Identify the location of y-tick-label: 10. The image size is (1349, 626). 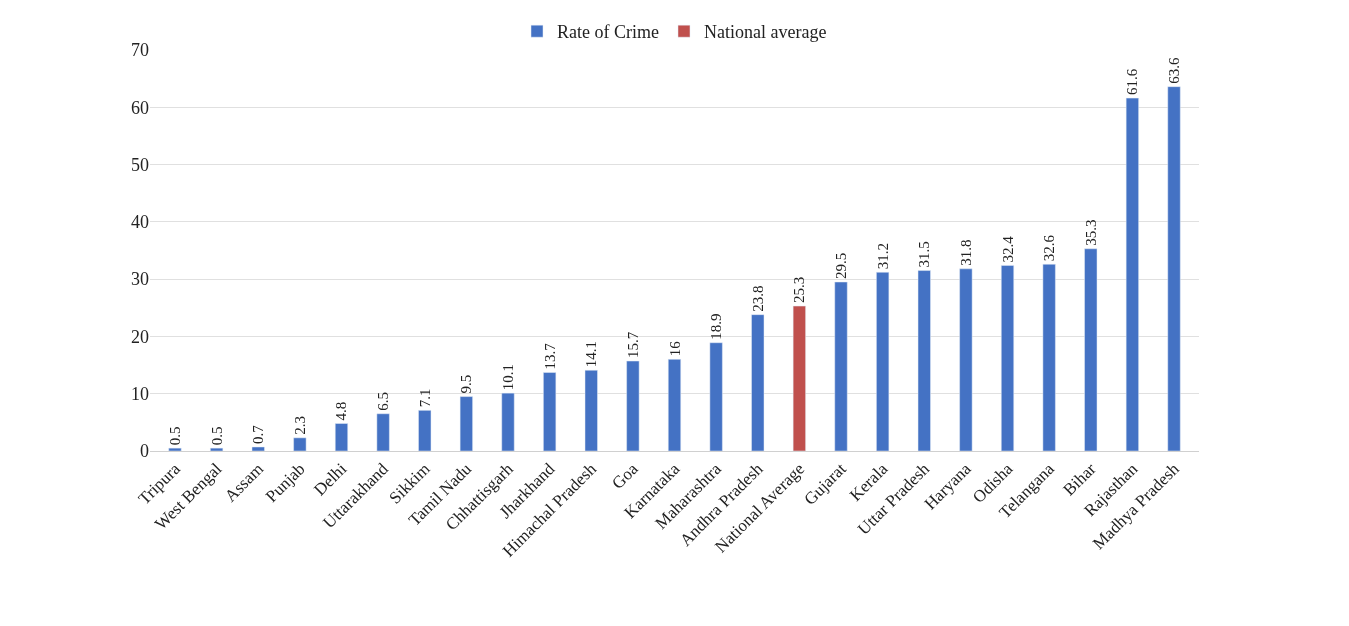
(140, 394).